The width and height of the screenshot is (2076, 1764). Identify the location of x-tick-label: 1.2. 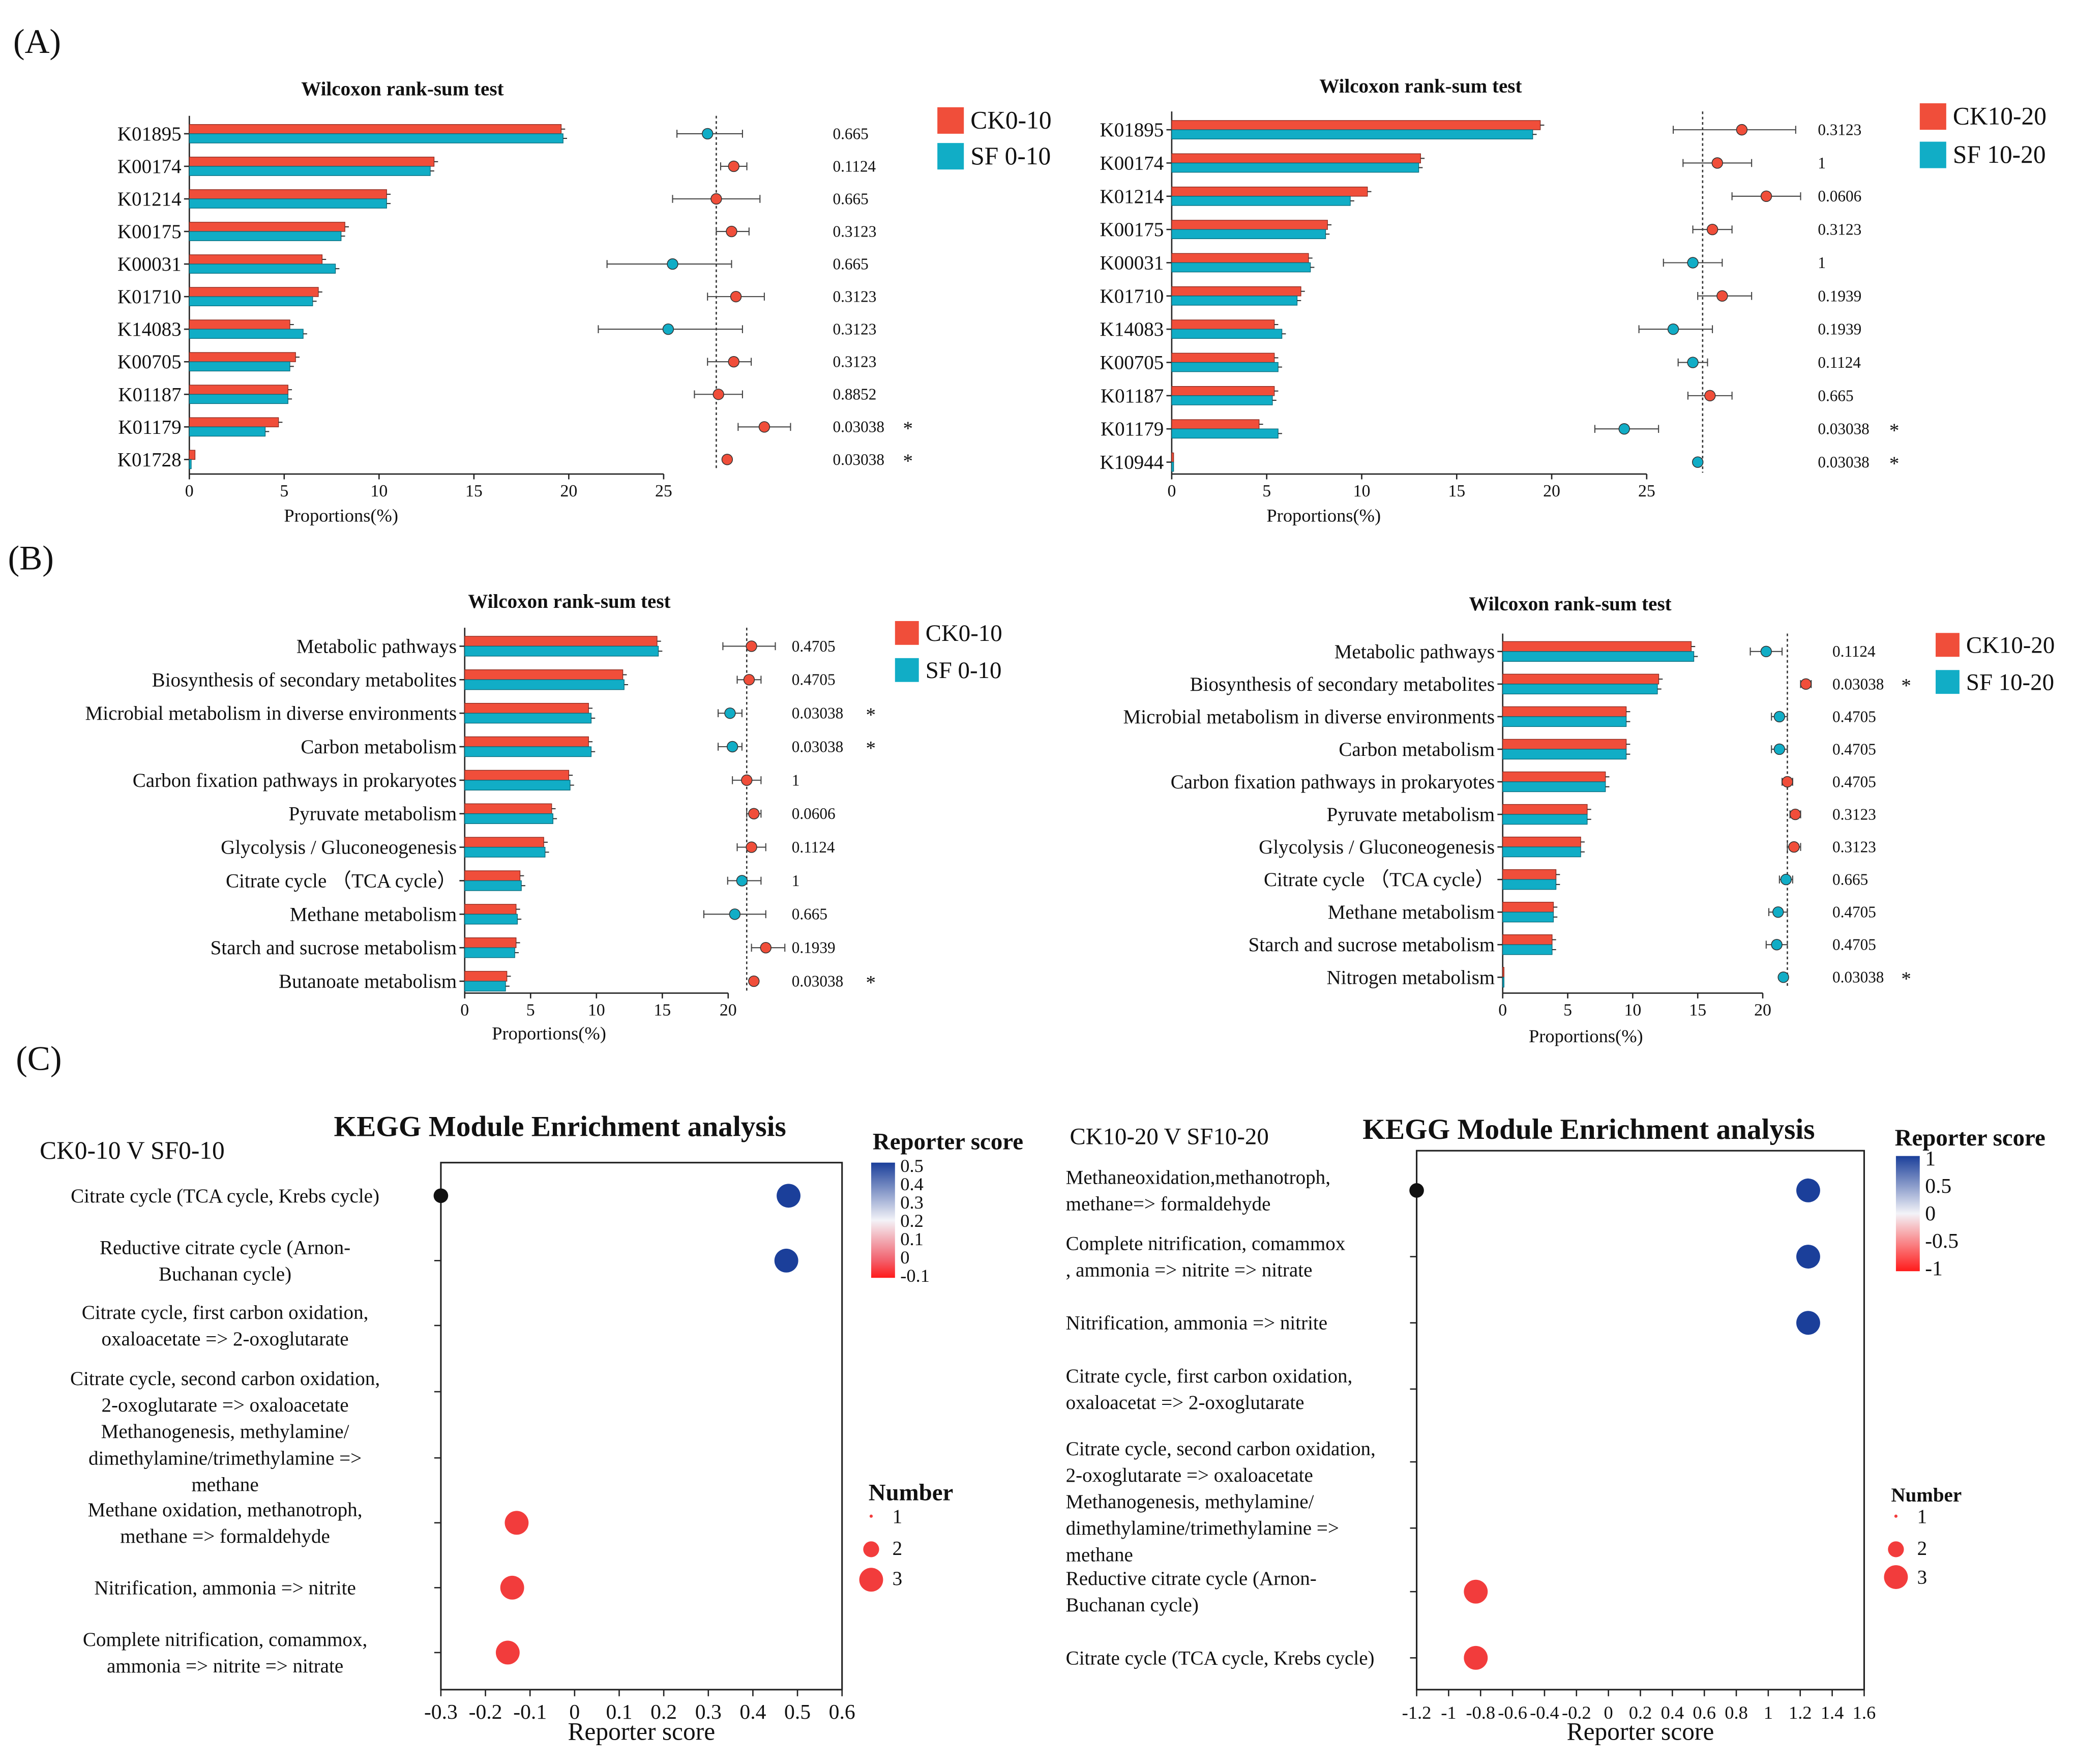
(1800, 1712).